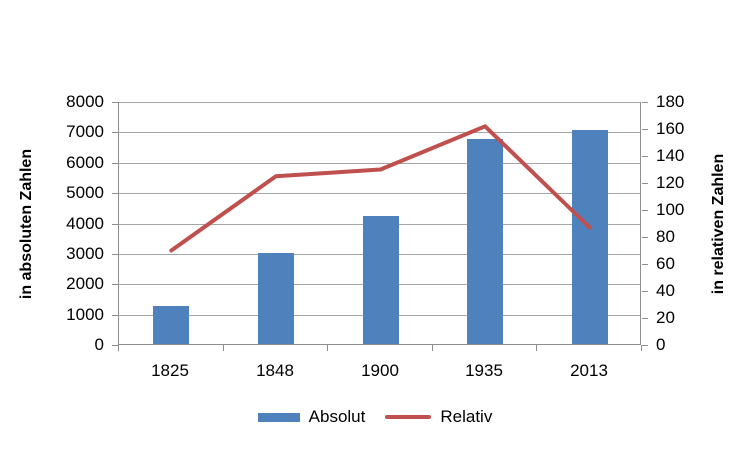 This screenshot has height=450, width=750. I want to click on right-axis-tick-label: 40, so click(665, 290).